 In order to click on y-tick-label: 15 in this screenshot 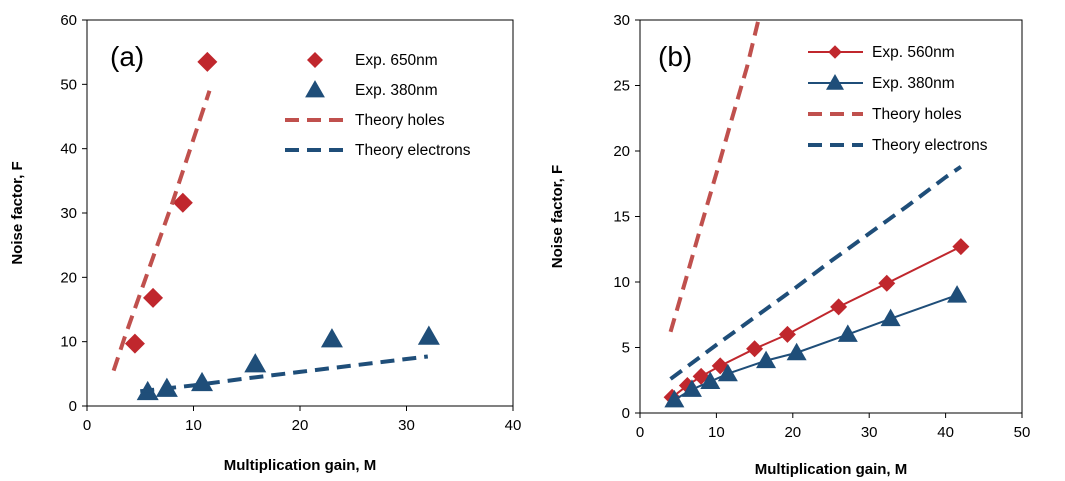, I will do `click(621, 217)`.